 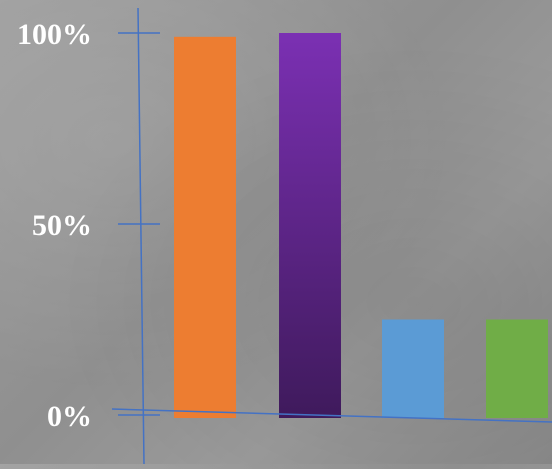 I want to click on y-tick-label-0: 0%, so click(x=69, y=416).